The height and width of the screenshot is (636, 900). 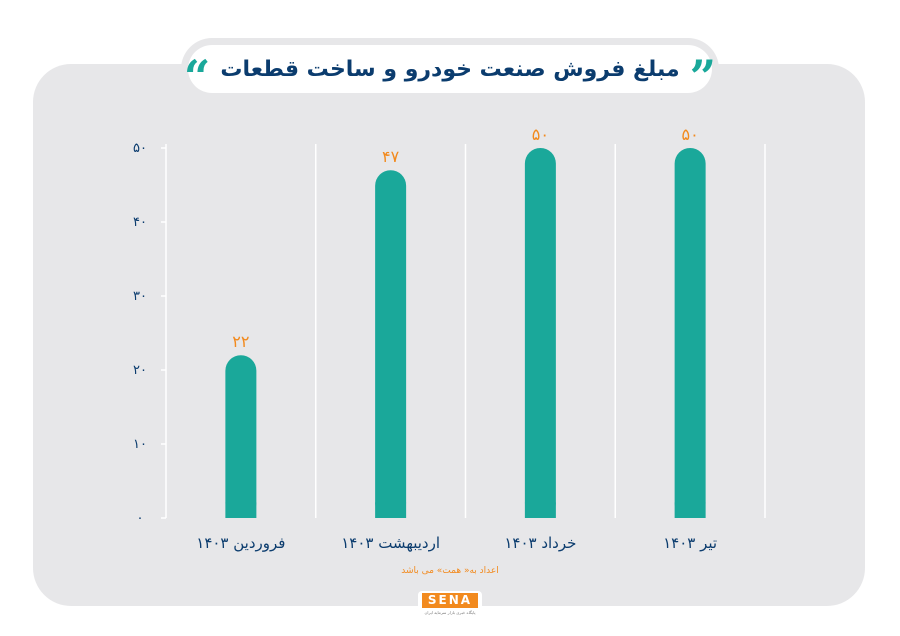 I want to click on y-tick-label: ۰, so click(x=140, y=518).